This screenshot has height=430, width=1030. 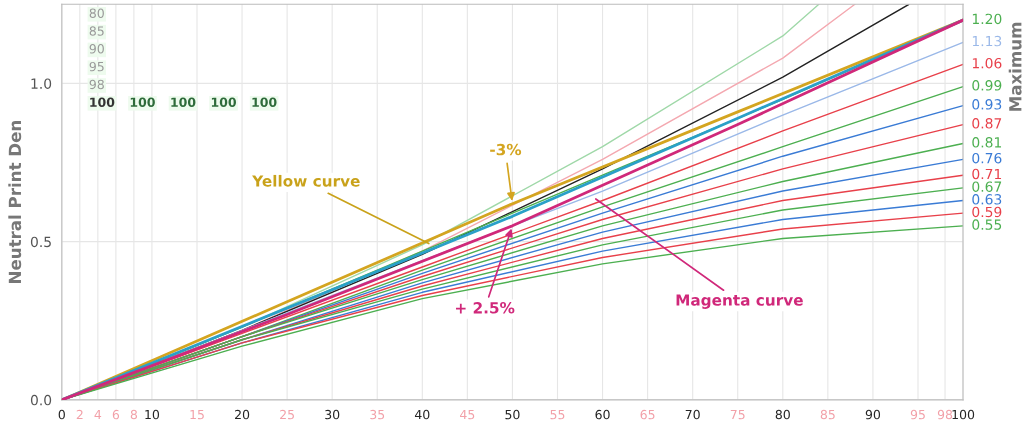 What do you see at coordinates (602, 414) in the screenshot?
I see `x-tick-label: 60` at bounding box center [602, 414].